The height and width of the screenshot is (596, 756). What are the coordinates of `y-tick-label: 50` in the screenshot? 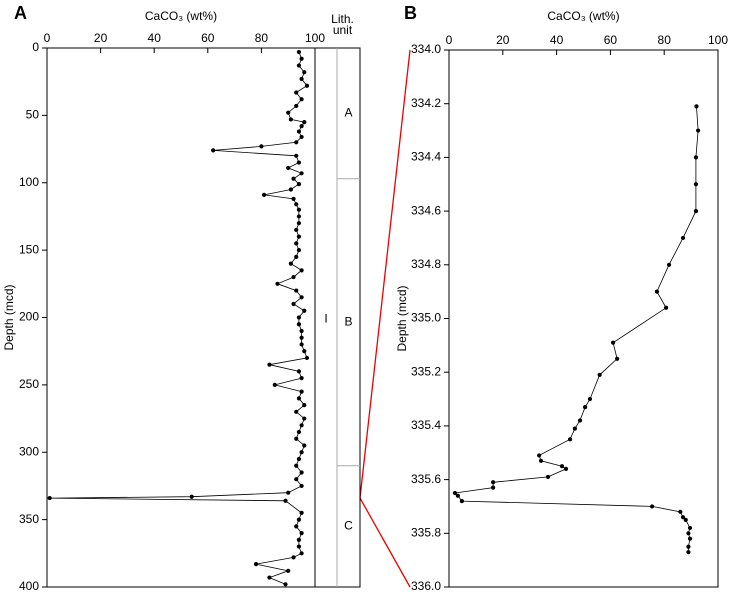 It's located at (33, 115).